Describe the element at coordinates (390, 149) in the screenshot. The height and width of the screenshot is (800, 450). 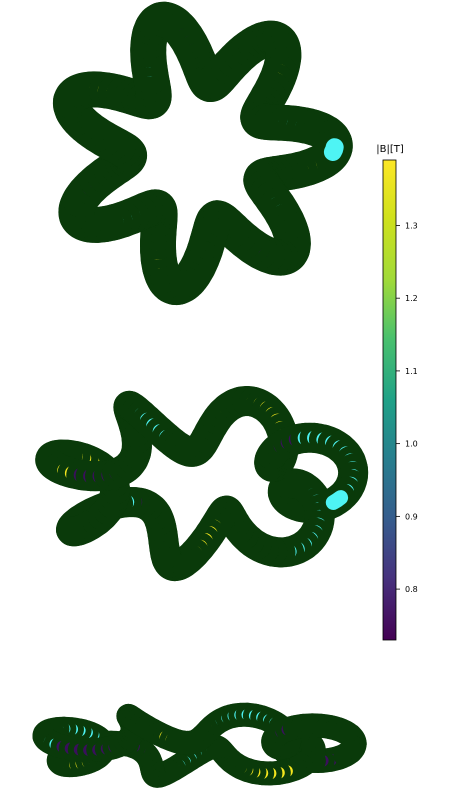
I see `colorbar-label: |B|[T]` at that location.